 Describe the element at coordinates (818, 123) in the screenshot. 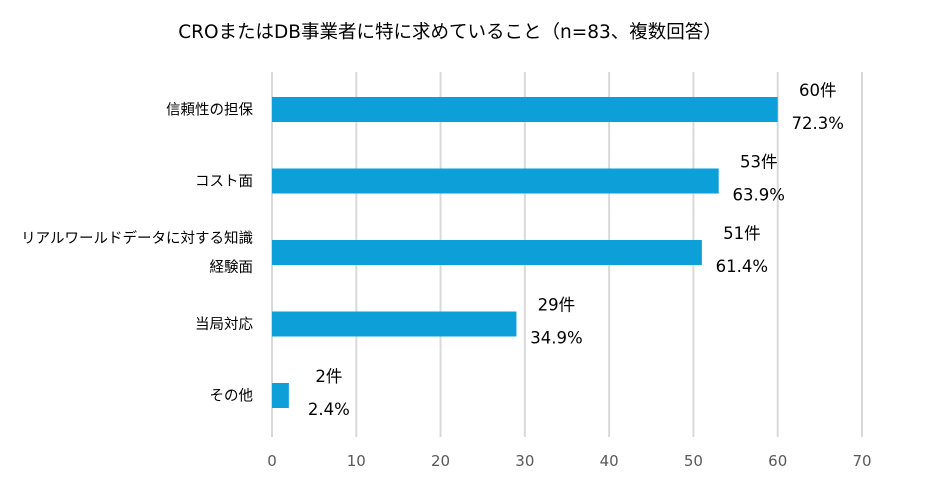

I see `percent-label: 72.3%` at that location.